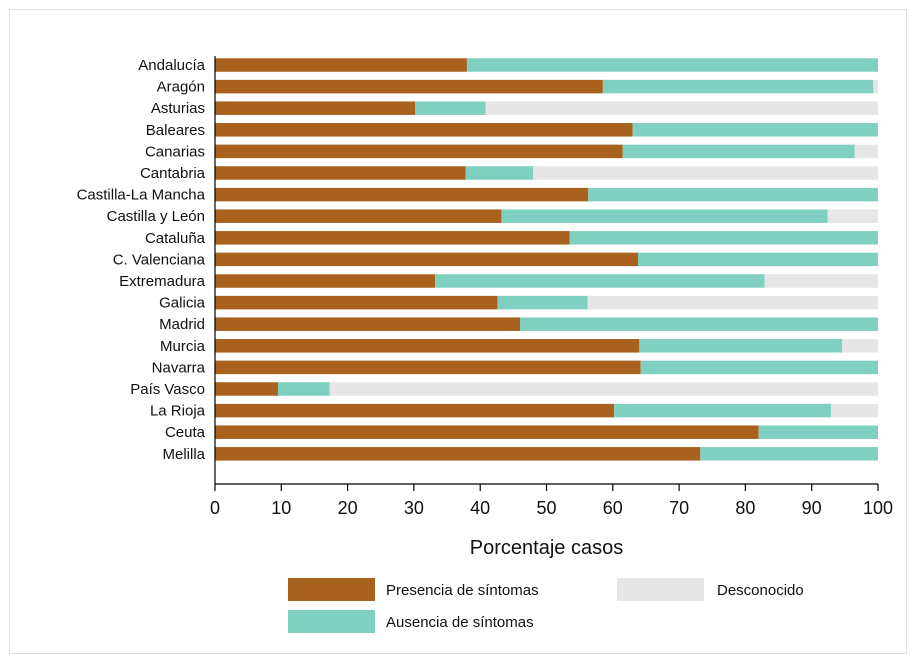  Describe the element at coordinates (156, 216) in the screenshot. I see `category-label: Castilla y León` at that location.